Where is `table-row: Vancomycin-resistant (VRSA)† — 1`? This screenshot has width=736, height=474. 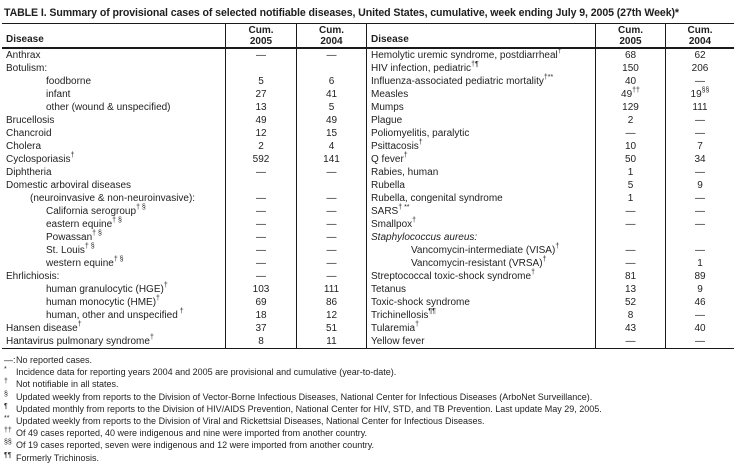 table-row: Vancomycin-resistant (VRSA)† — 1 is located at coordinates (550, 263).